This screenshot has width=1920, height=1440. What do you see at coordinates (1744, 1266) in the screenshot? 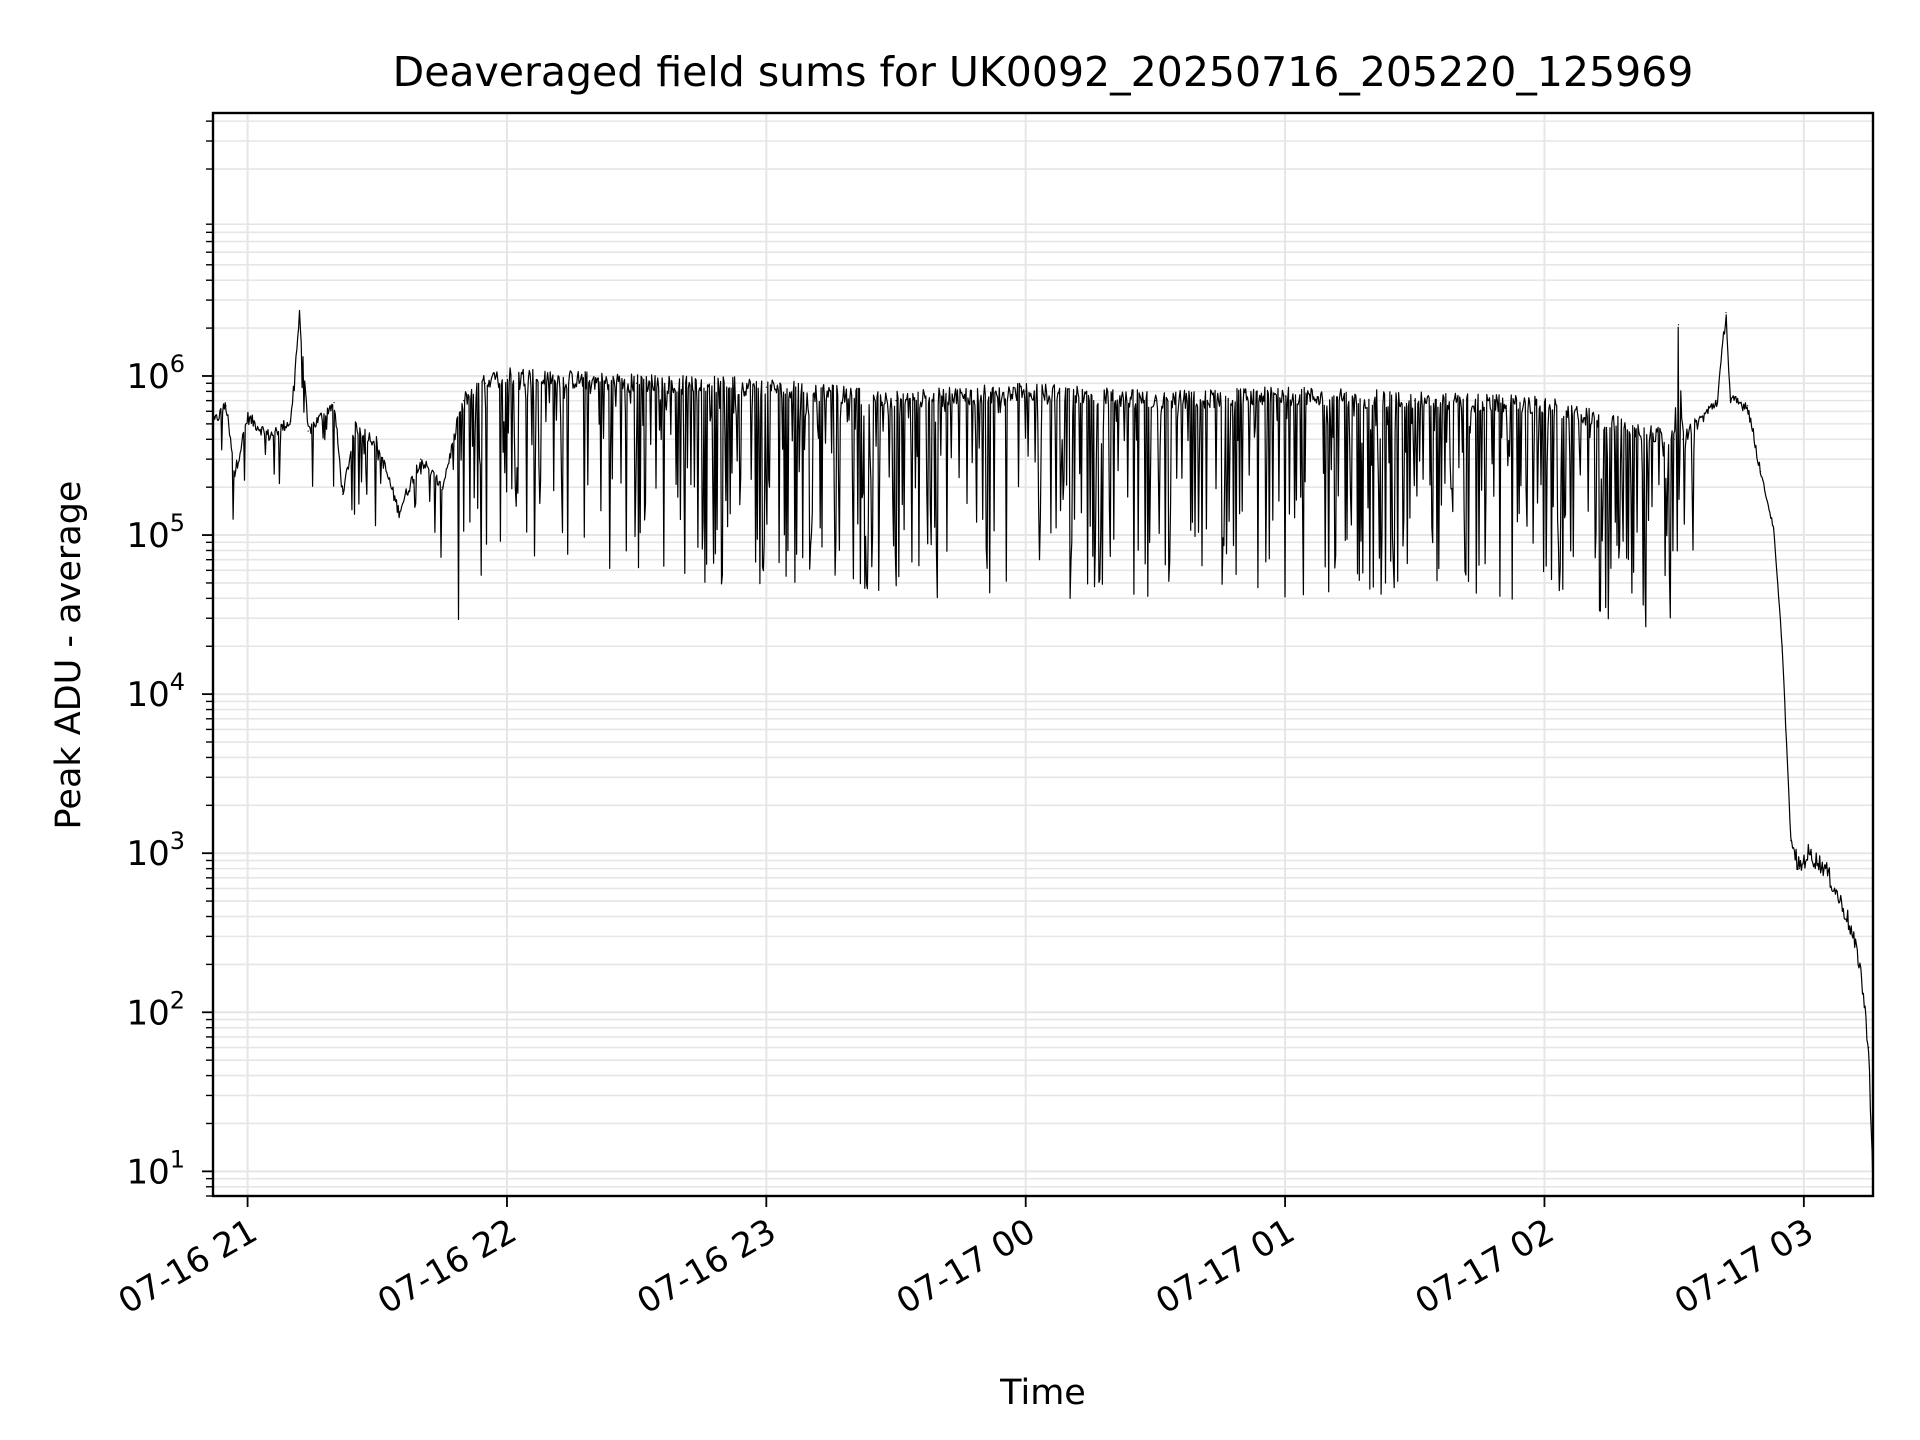
I see `x-tick-label: 07-17 03` at bounding box center [1744, 1266].